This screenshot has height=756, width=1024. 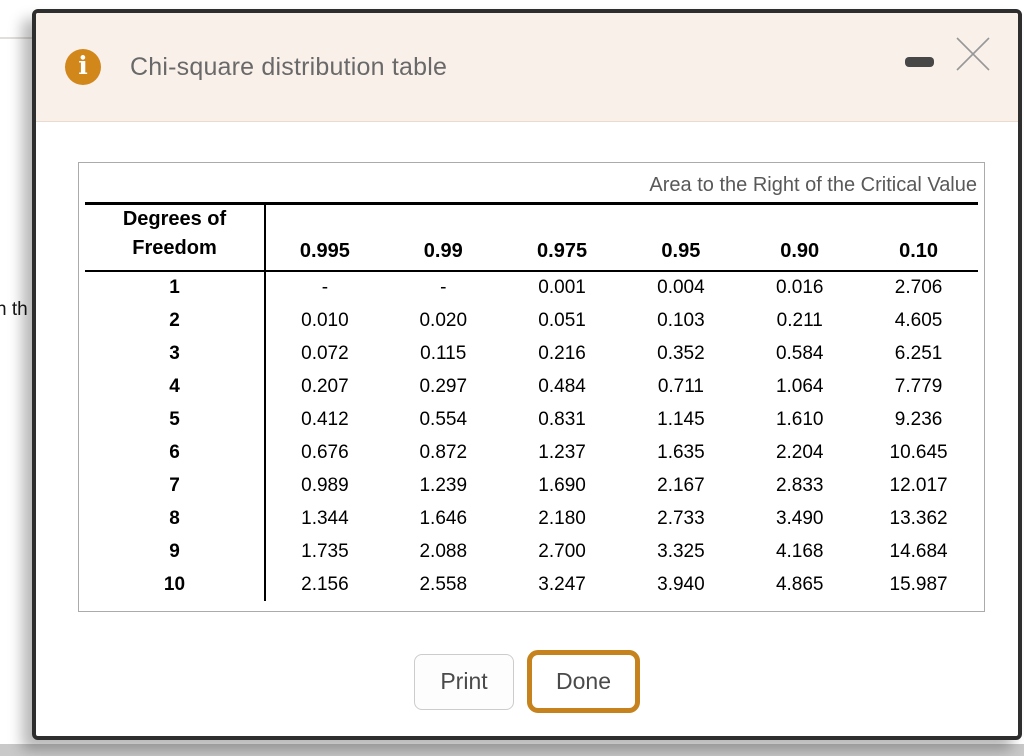 I want to click on table-row: 4 0.207 0.297 0.484 0.711 1.064 7.779, so click(x=531, y=386).